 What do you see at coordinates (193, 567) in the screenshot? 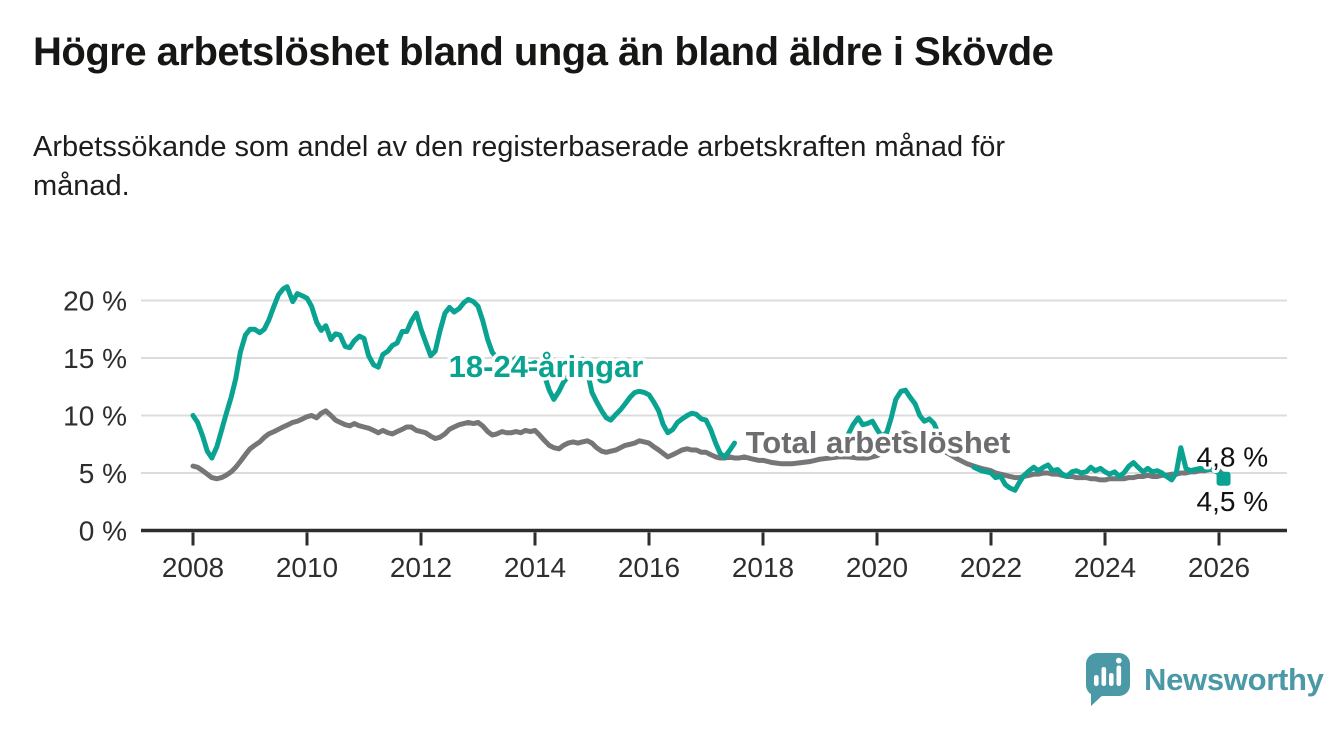
I see `x-tick-label: 2008` at bounding box center [193, 567].